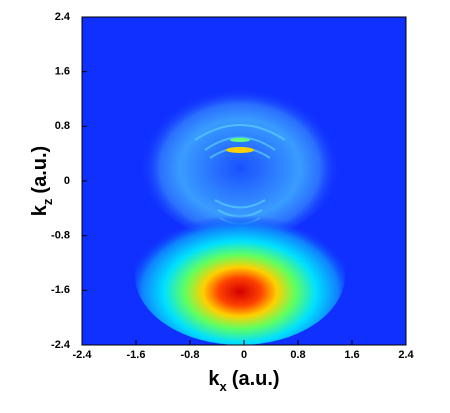 Image resolution: width=450 pixels, height=413 pixels. I want to click on x-tick-label: 1.6, so click(351, 355).